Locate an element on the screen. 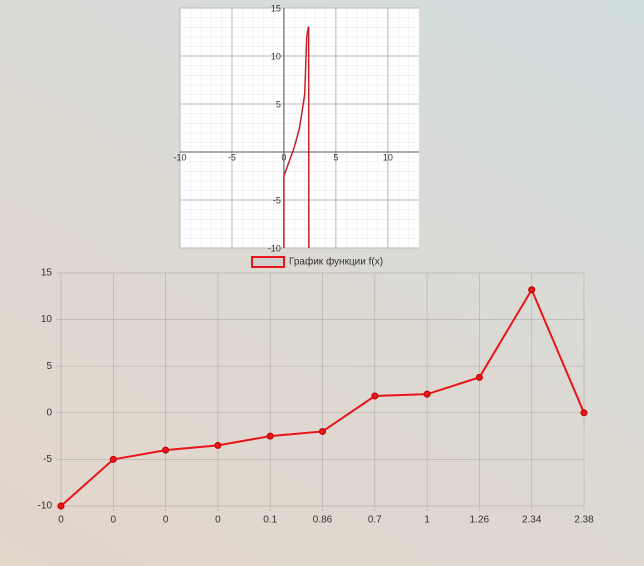  x-tick-label: 1.26 is located at coordinates (480, 520).